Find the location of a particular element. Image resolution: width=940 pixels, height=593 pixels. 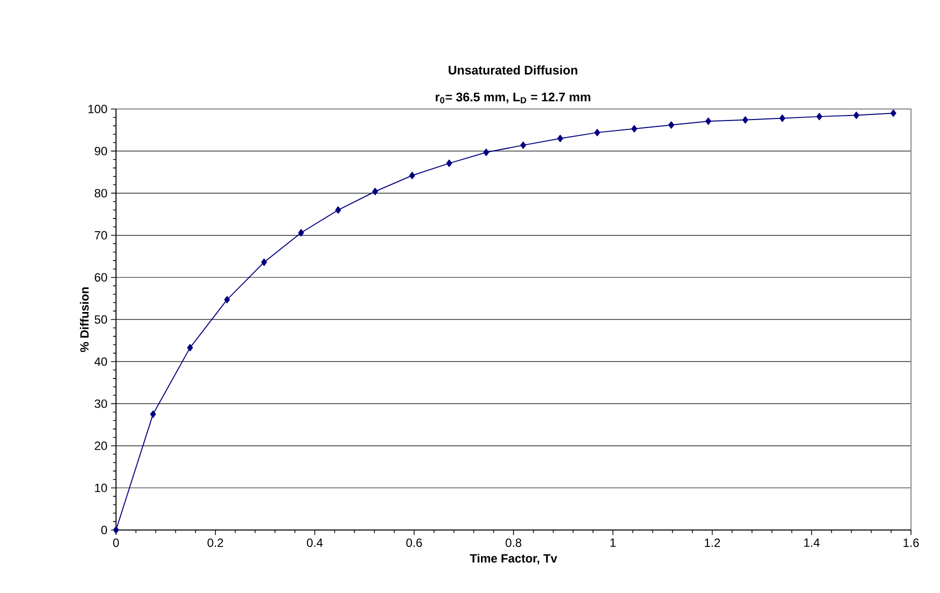

y-tick-label: 20 is located at coordinates (101, 446).